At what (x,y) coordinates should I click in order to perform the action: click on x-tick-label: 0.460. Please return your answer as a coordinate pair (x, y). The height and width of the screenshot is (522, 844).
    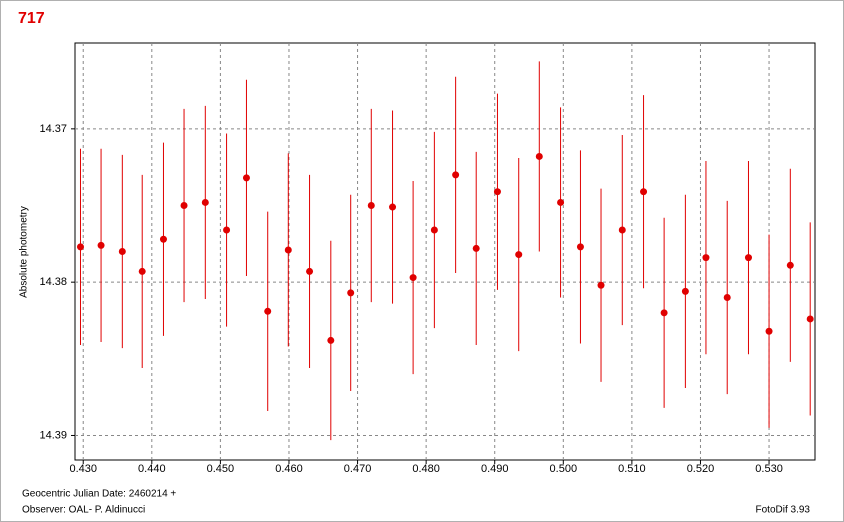
    Looking at the image, I should click on (289, 469).